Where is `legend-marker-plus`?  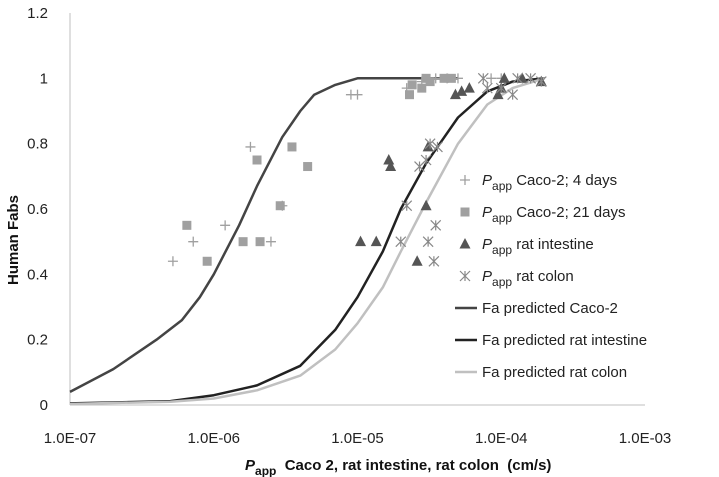
legend-marker-plus is located at coordinates (465, 180).